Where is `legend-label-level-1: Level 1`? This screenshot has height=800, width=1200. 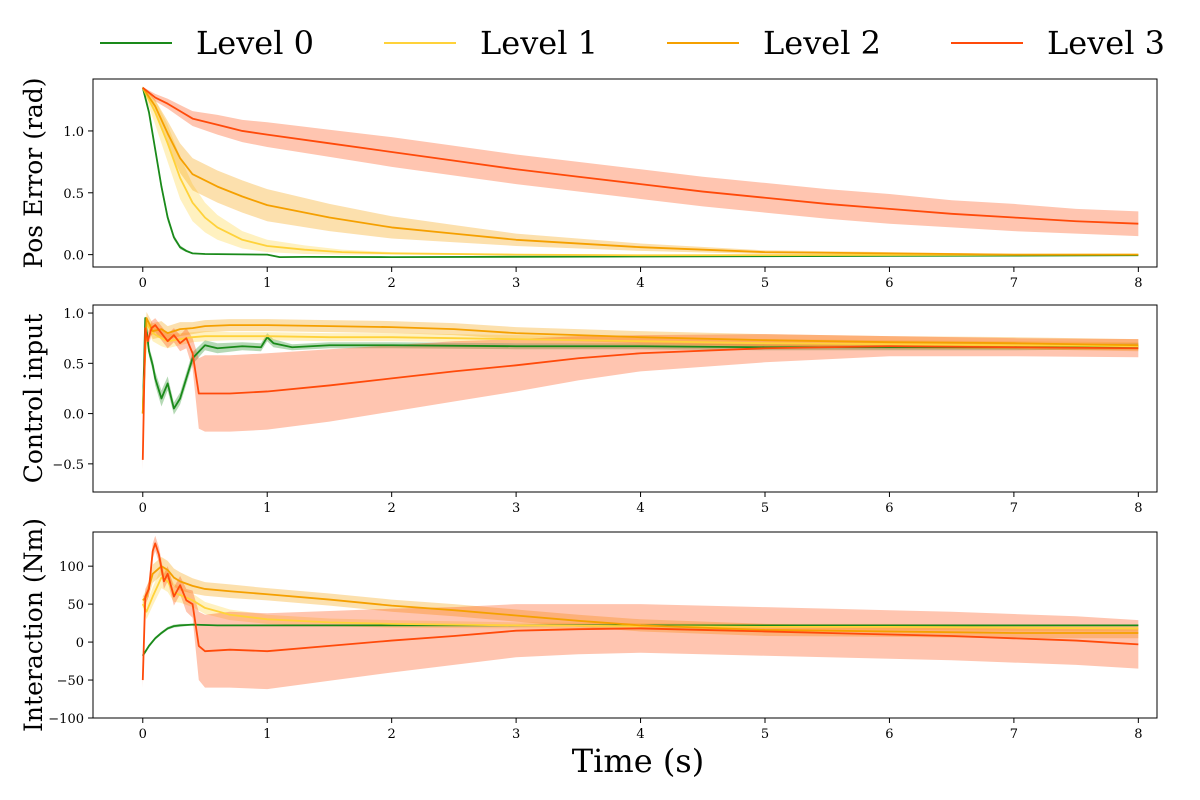
legend-label-level-1: Level 1 is located at coordinates (539, 43).